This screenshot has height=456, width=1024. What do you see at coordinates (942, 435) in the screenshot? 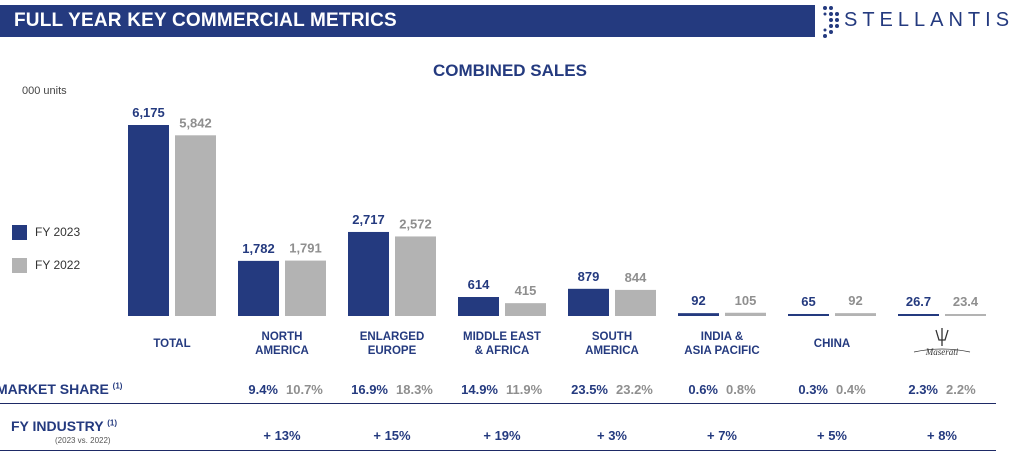
I see `industry-change: + 8%` at bounding box center [942, 435].